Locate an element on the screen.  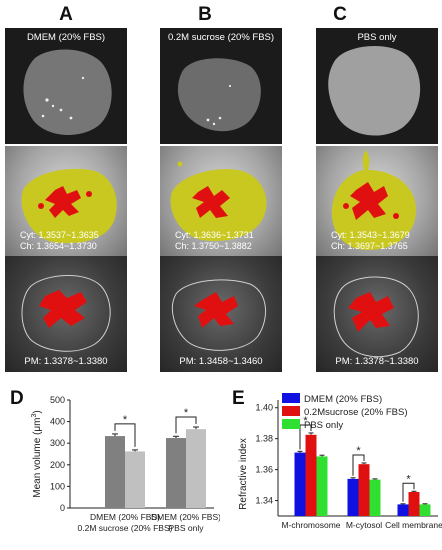
ri-values: Cyt: 1.3636~1.3731 Ch: 1.3750~1.3882 is located at coordinates (214, 241).